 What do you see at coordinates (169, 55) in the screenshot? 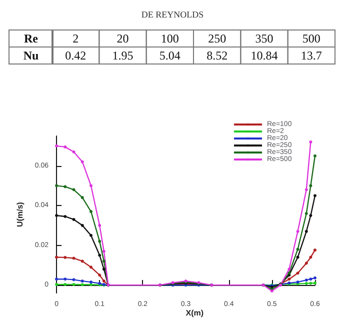
I see `text: 5.04` at bounding box center [169, 55].